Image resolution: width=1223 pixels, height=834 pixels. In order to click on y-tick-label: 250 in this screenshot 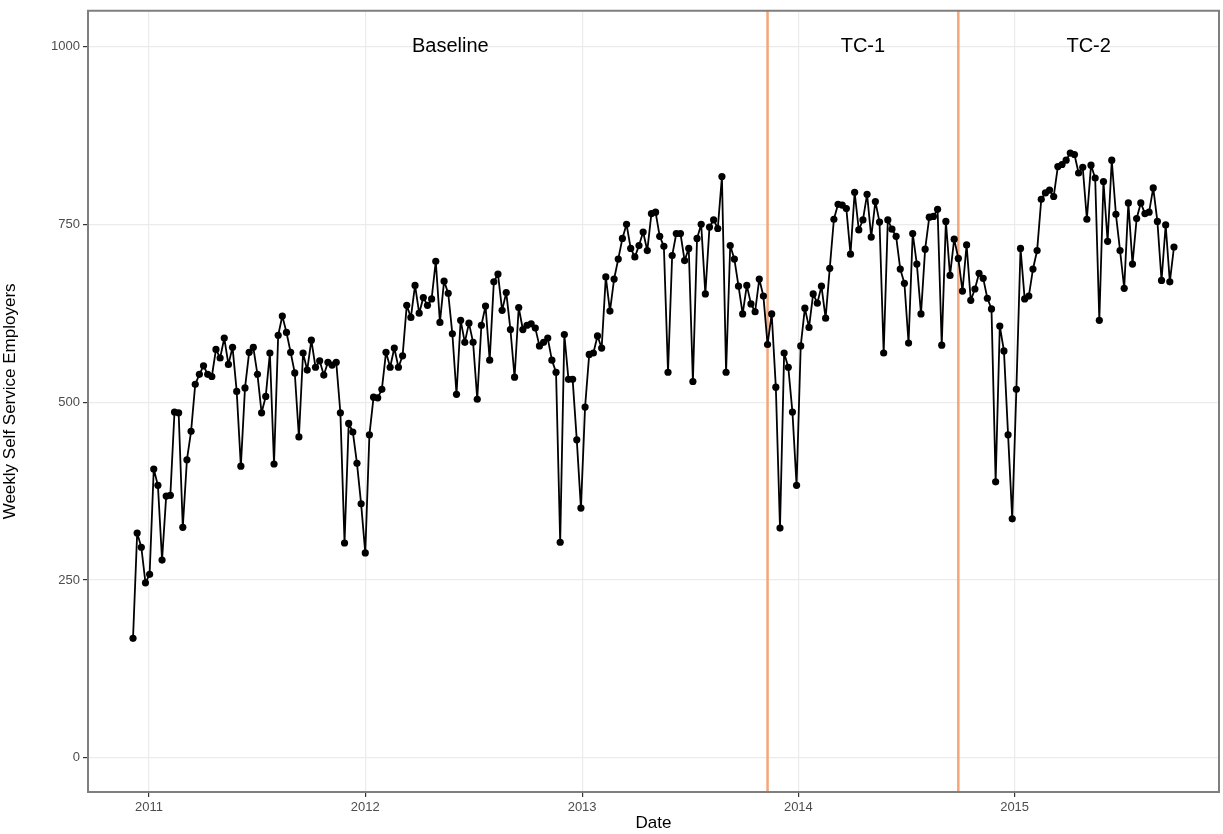, I will do `click(69, 579)`.